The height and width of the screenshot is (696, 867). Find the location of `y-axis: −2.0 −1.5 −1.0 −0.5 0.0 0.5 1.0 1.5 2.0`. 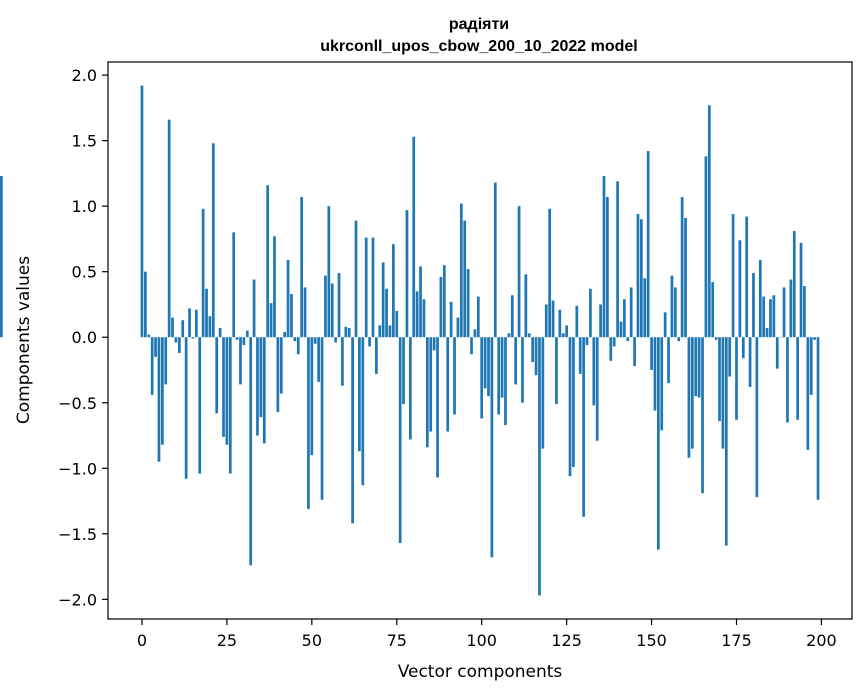

y-axis: −2.0 −1.5 −1.0 −0.5 0.0 0.5 1.0 1.5 2.0 is located at coordinates (83, 337).